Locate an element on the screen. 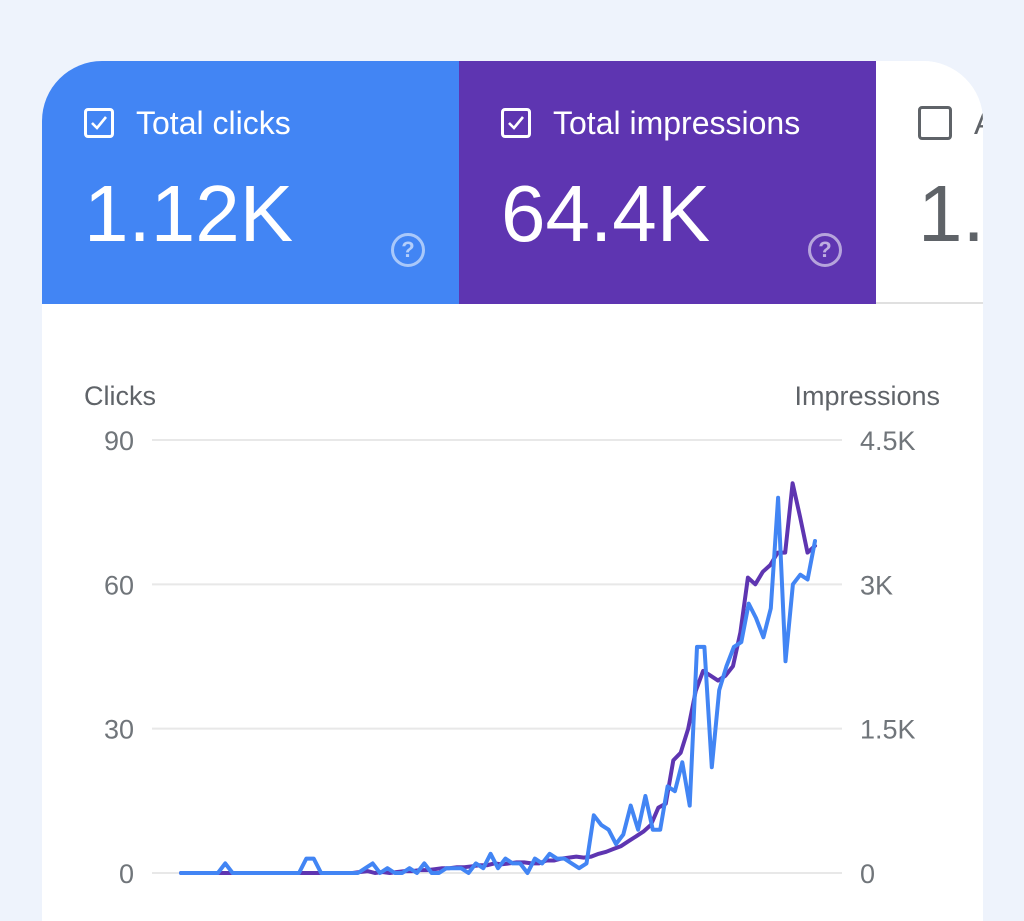  checkbox-total-clicks is located at coordinates (99, 123).